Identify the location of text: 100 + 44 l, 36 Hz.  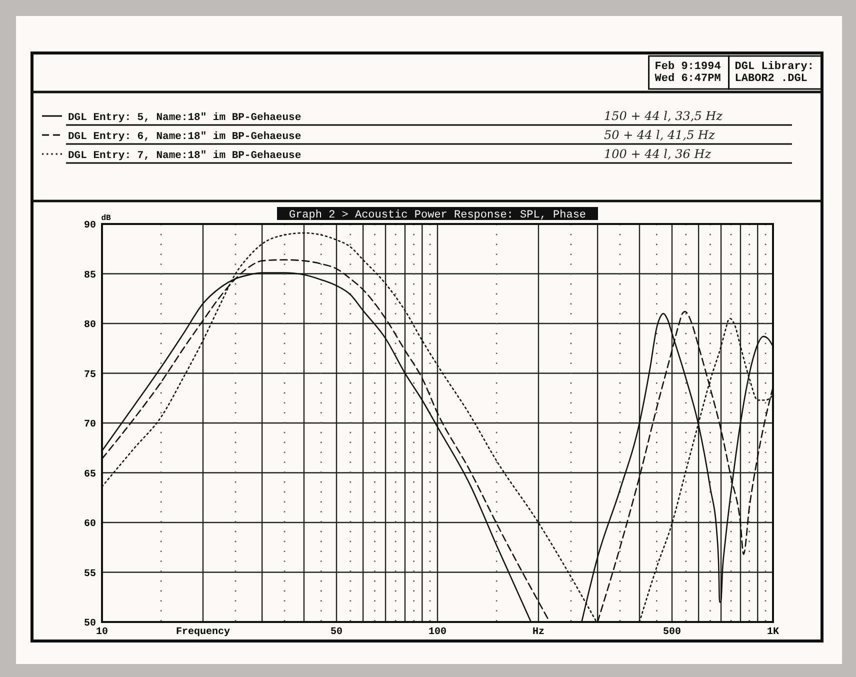
(658, 154).